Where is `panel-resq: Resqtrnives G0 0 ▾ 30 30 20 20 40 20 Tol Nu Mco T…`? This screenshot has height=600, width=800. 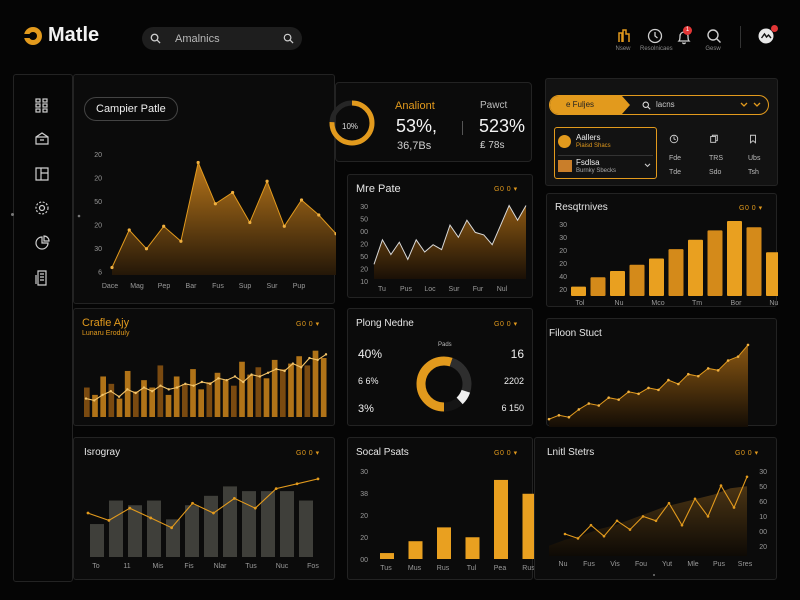 panel-resq: Resqtrnives G0 0 ▾ 30 30 20 20 40 20 Tol Nu Mco T… is located at coordinates (662, 250).